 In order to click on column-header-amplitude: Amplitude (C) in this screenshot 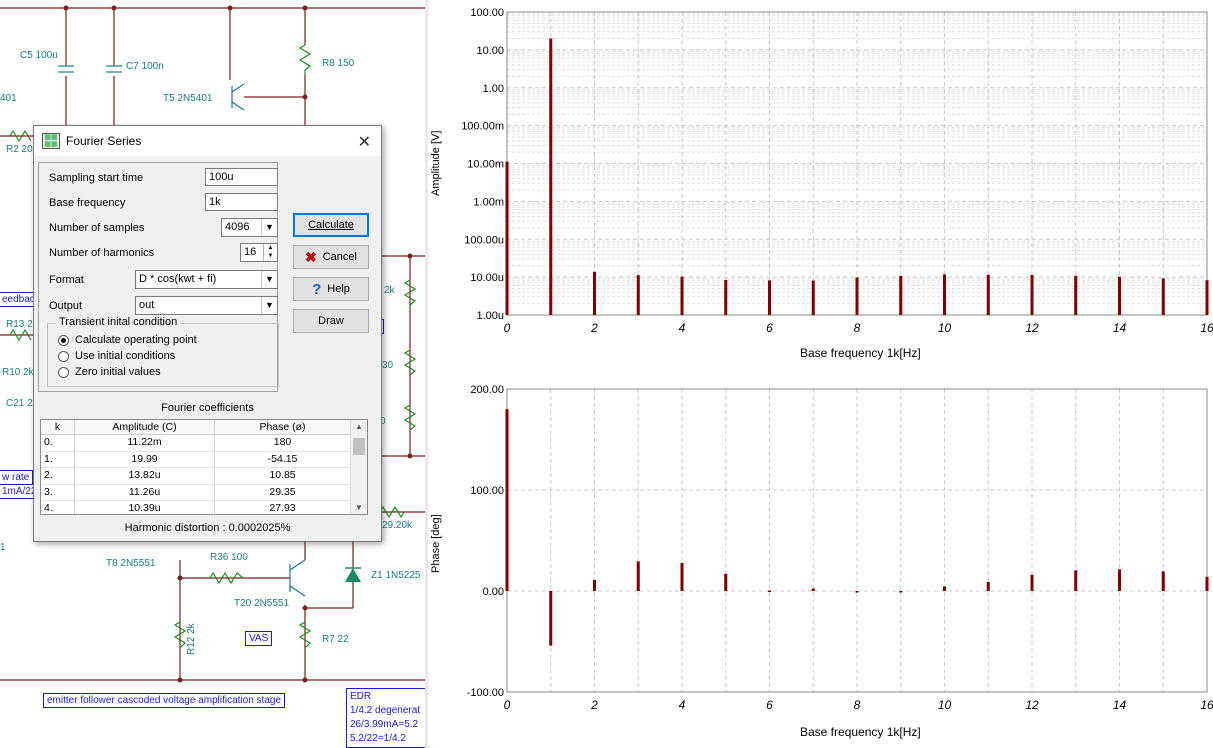, I will do `click(145, 427)`.